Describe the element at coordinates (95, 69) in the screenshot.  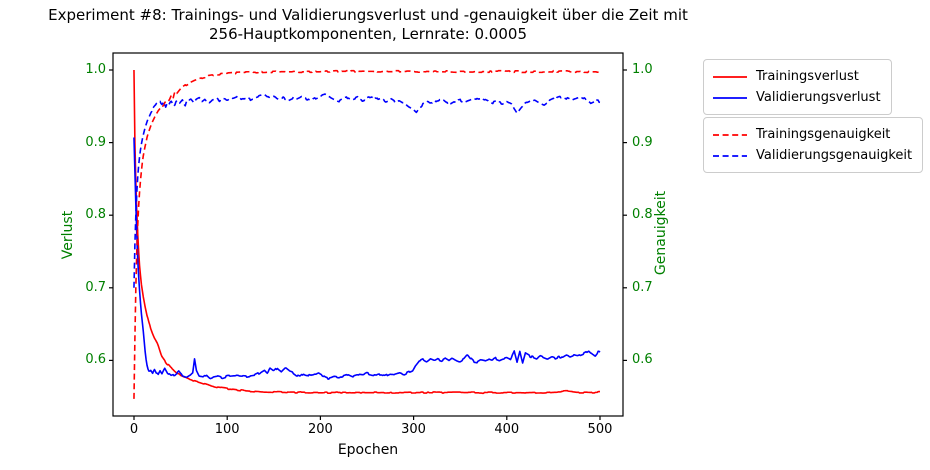
I see `y-tick-label-left: 1.0` at that location.